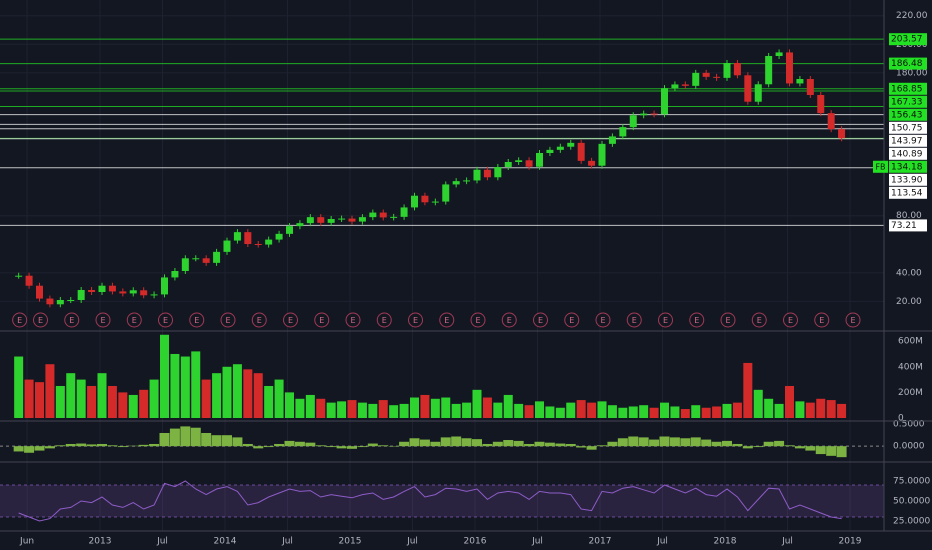 This screenshot has height=550, width=932. I want to click on level-label: 156.43, so click(907, 115).